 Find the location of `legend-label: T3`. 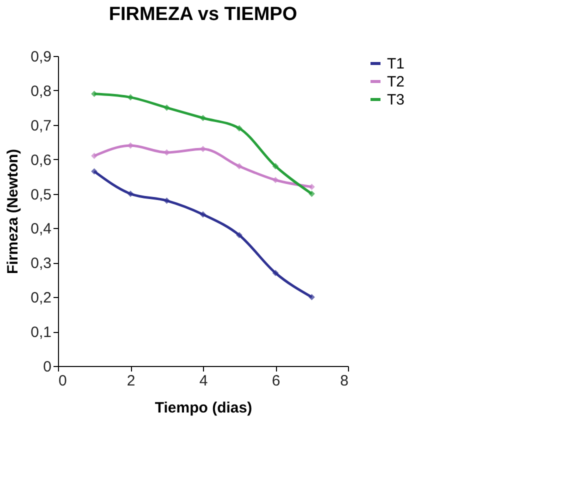

legend-label: T3 is located at coordinates (396, 100).